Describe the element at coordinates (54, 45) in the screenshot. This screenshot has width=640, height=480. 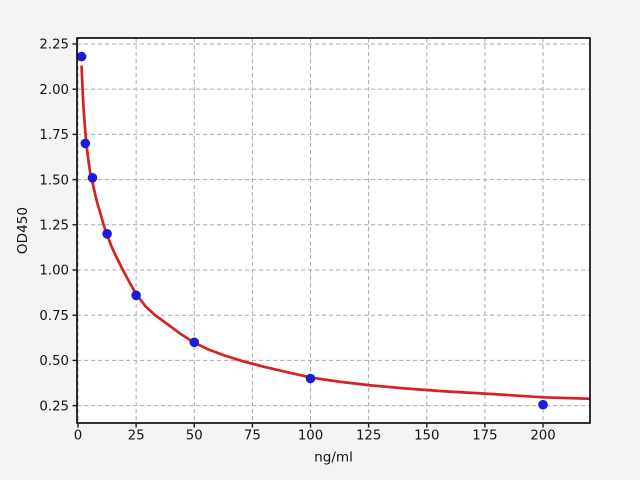
I see `y-tick-label: 2.25` at that location.